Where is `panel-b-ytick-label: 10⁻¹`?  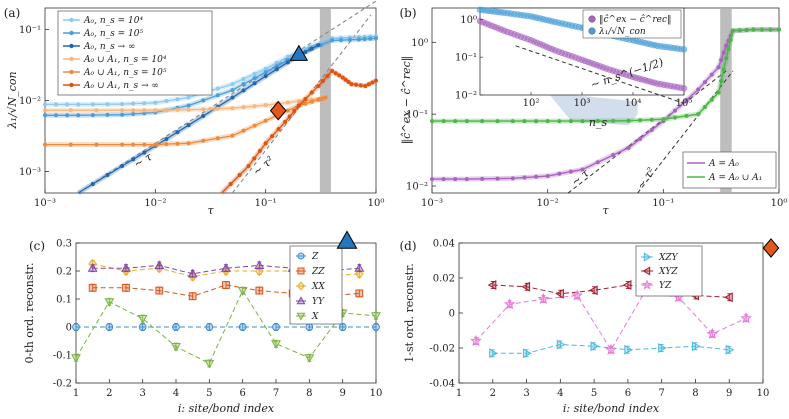 panel-b-ytick-label: 10⁻¹ is located at coordinates (417, 115).